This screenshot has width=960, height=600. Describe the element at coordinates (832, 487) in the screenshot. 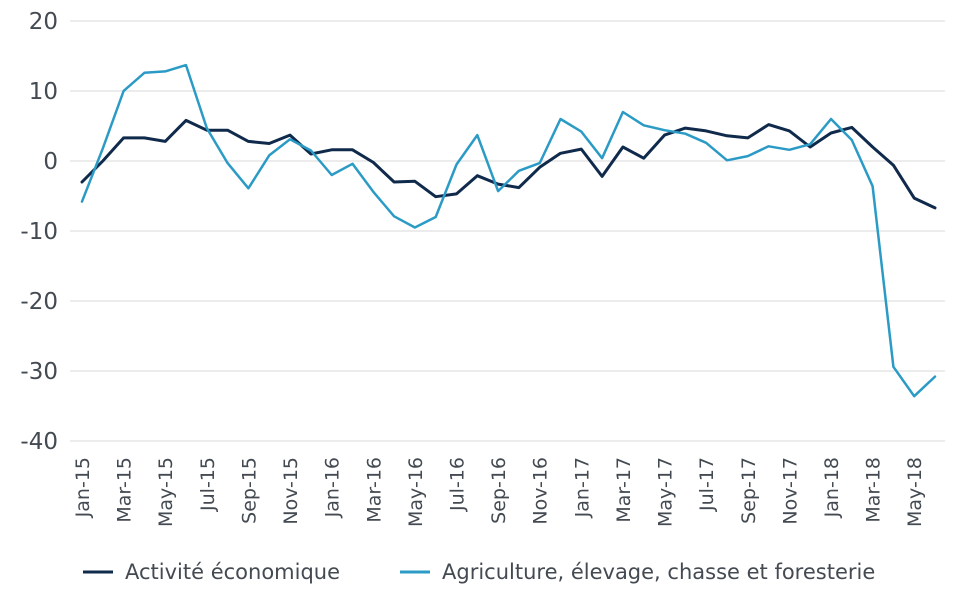

I see `x-tick-label: Jan-18` at that location.